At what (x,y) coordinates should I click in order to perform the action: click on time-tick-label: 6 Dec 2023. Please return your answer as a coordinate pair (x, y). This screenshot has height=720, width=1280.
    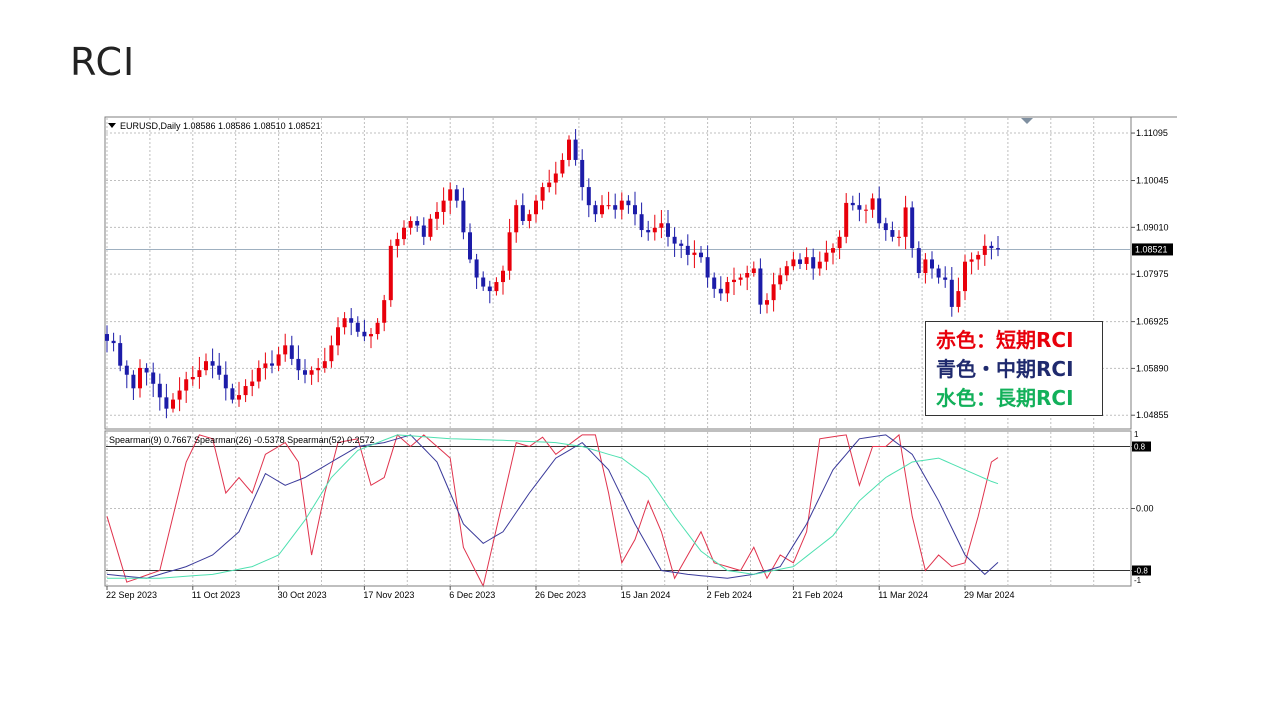
    Looking at the image, I should click on (472, 595).